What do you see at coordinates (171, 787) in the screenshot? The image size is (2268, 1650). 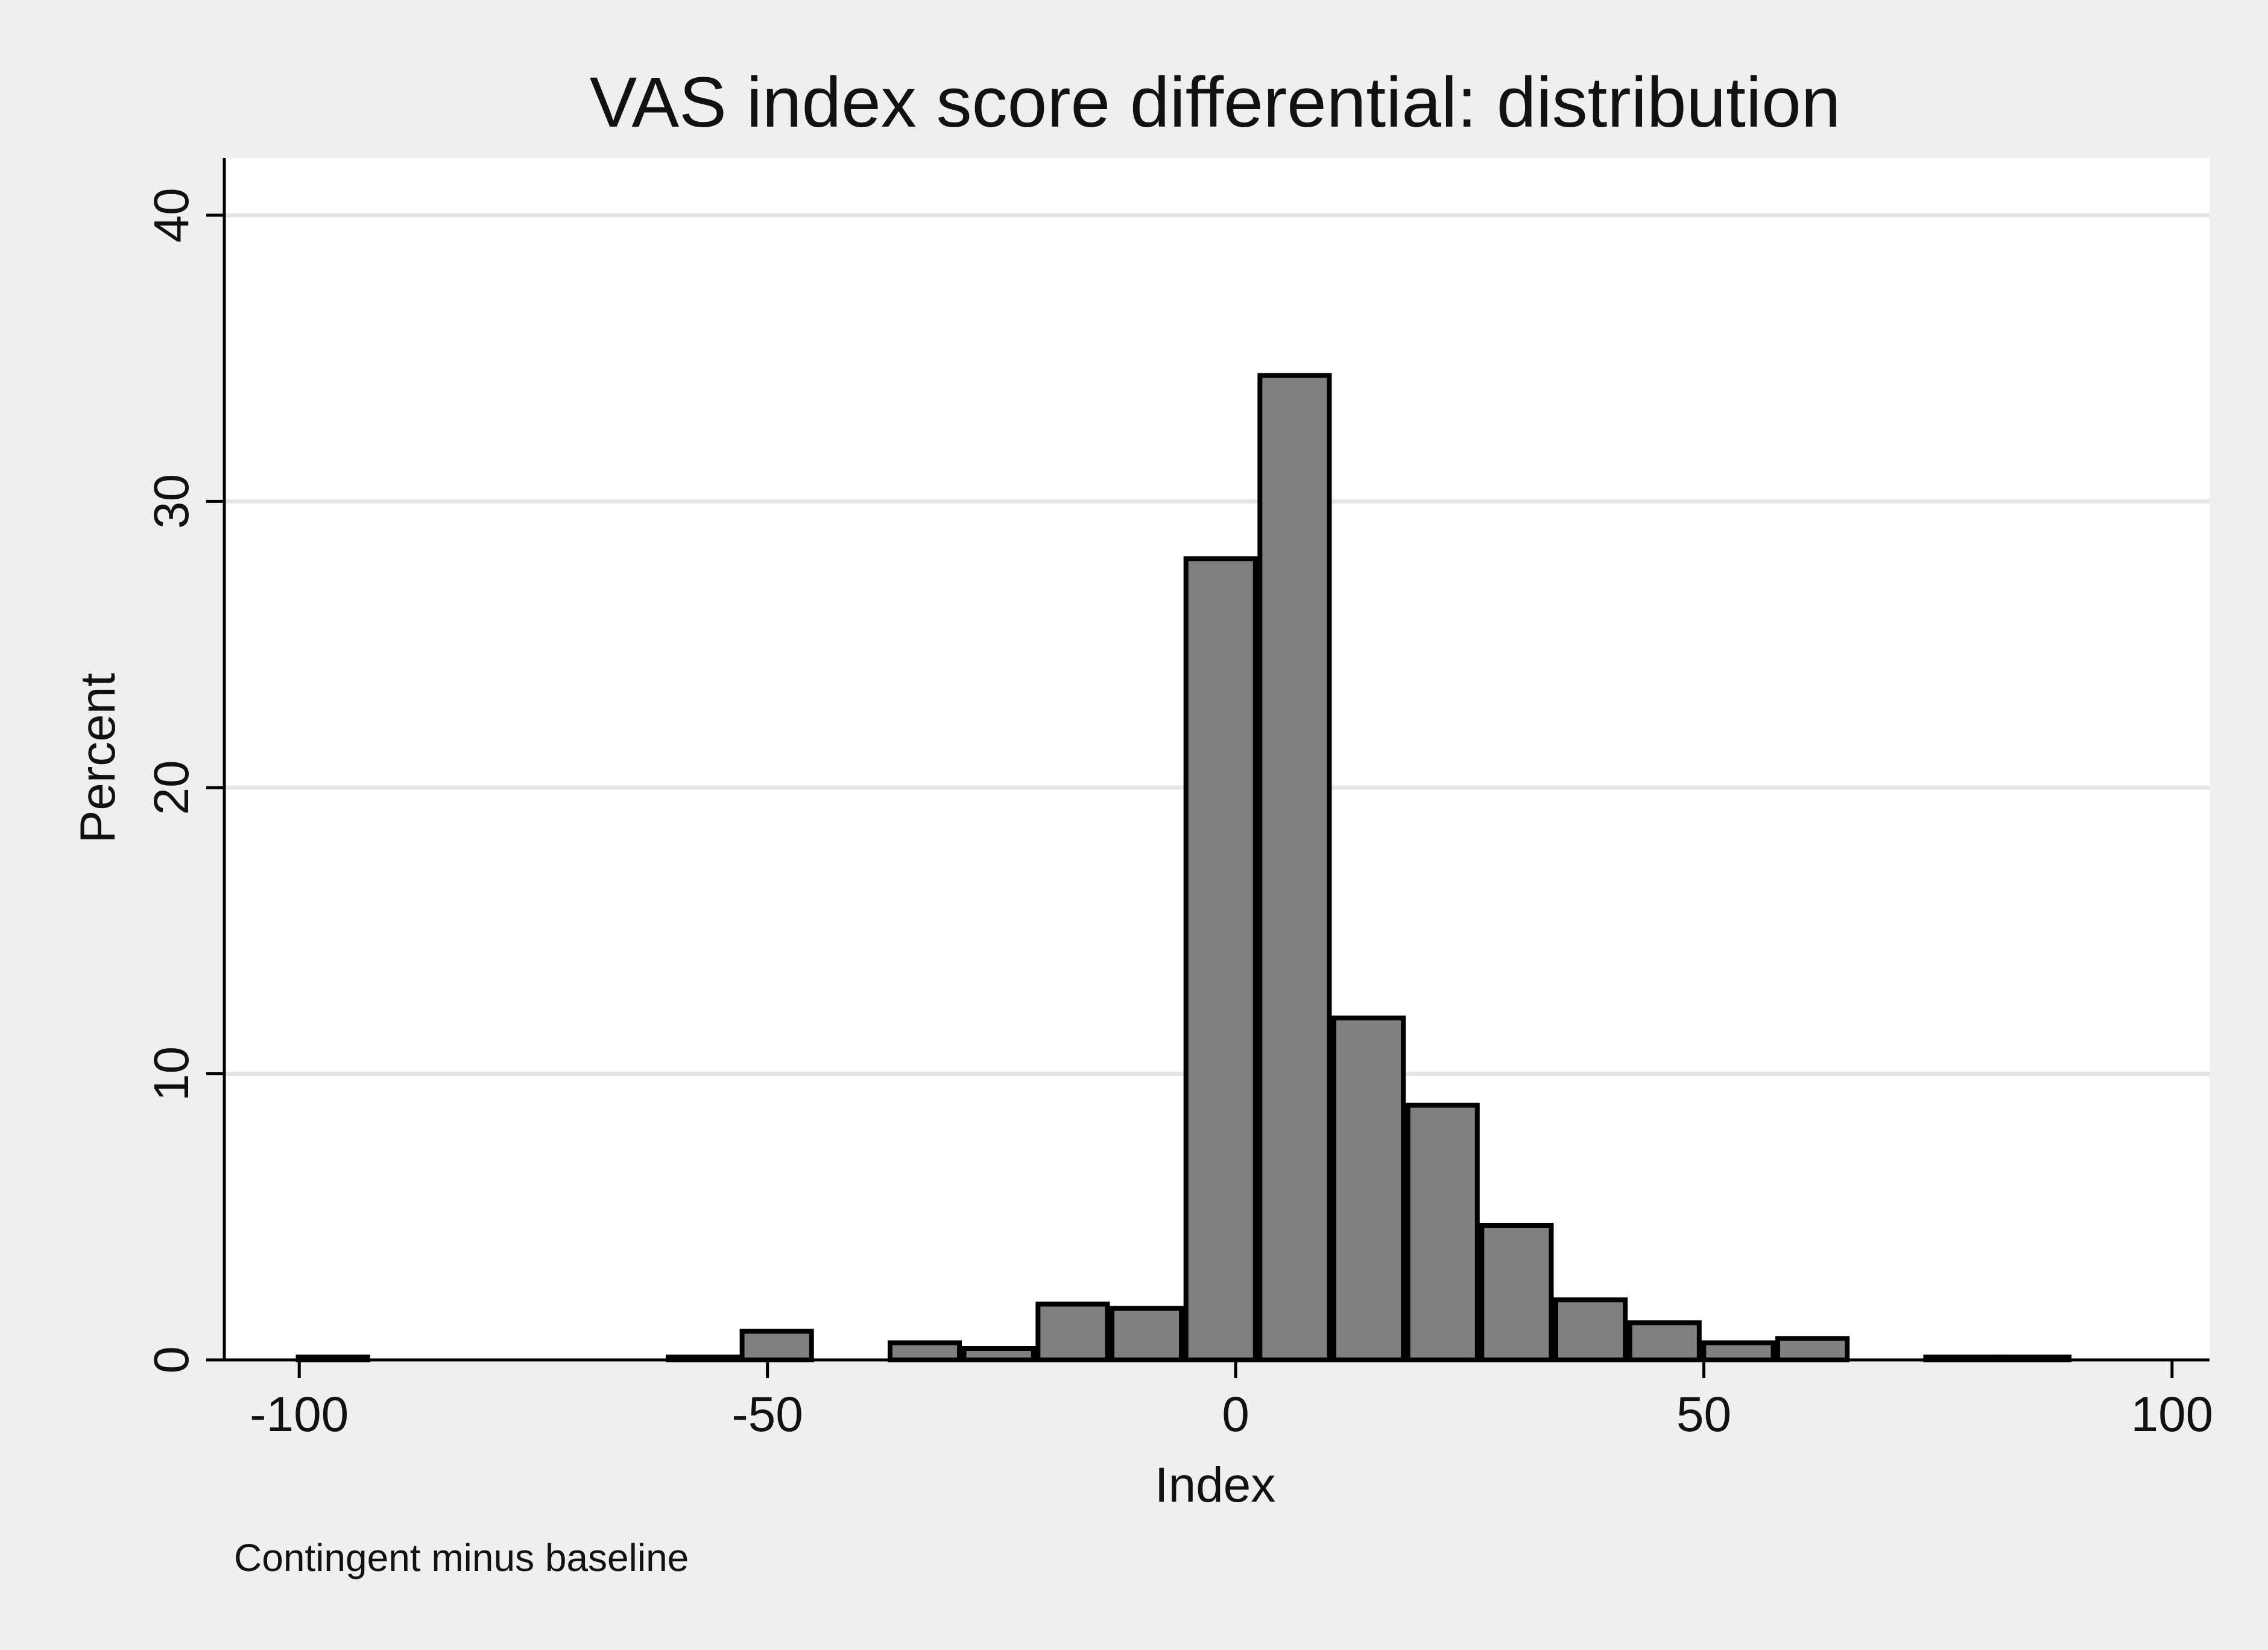 I see `y-tick-label: 20` at bounding box center [171, 787].